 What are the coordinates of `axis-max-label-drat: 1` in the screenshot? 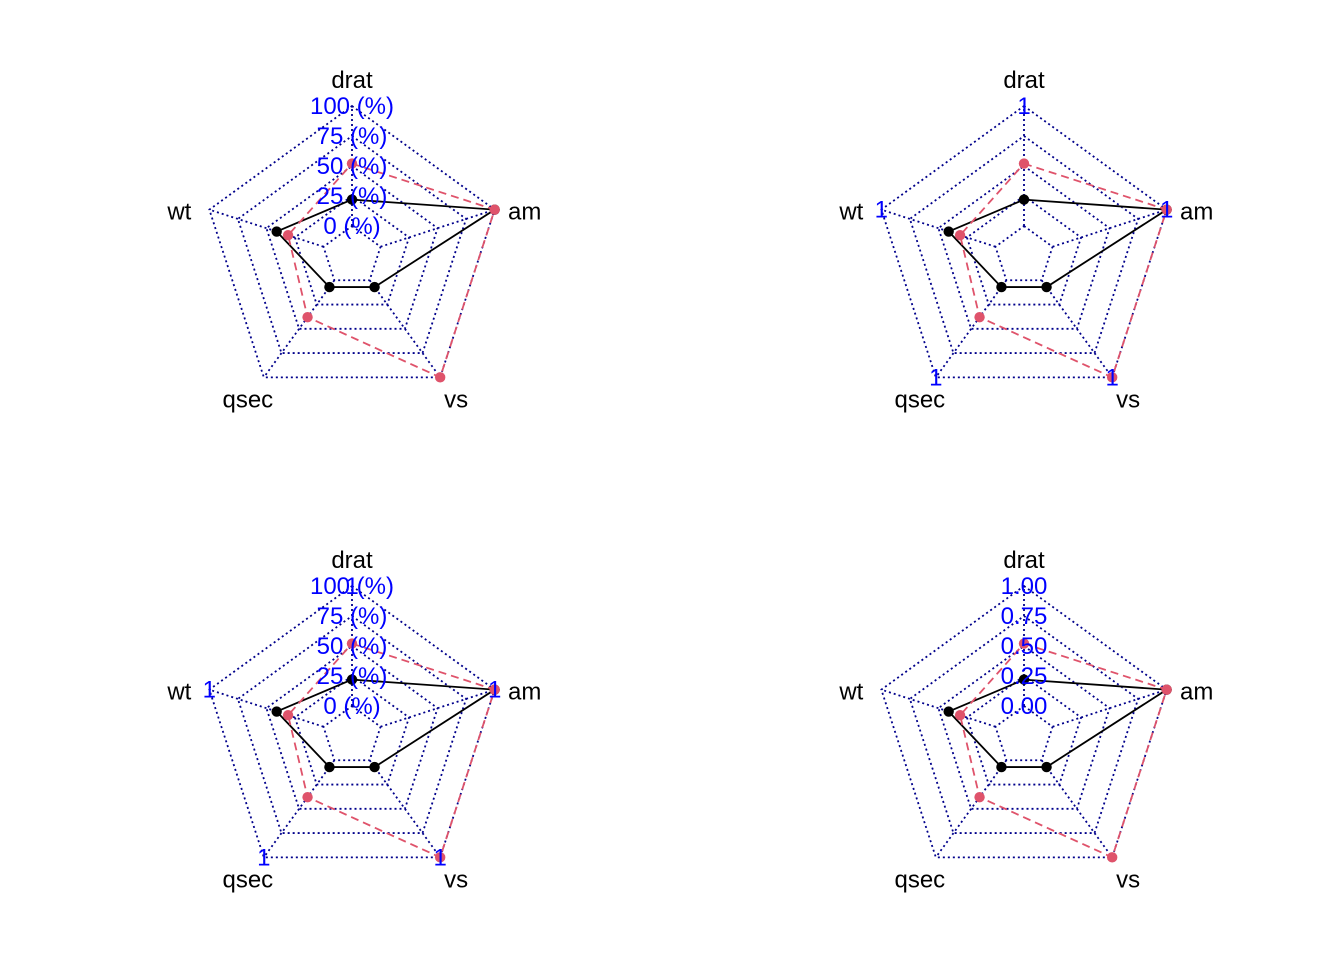 It's located at (1023, 106).